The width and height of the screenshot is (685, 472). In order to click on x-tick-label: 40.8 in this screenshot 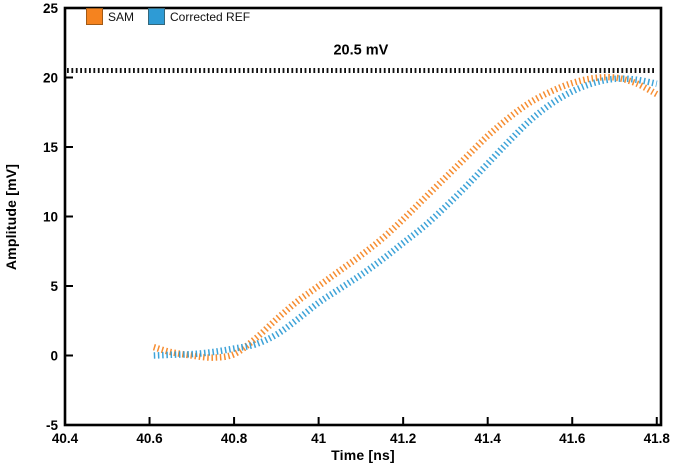, I will do `click(234, 438)`.